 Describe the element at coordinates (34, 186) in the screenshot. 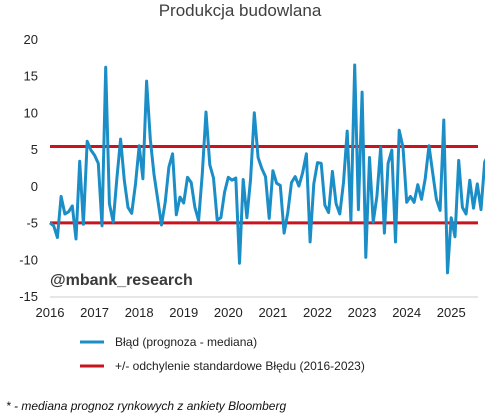

I see `y-tick-label: 0` at that location.